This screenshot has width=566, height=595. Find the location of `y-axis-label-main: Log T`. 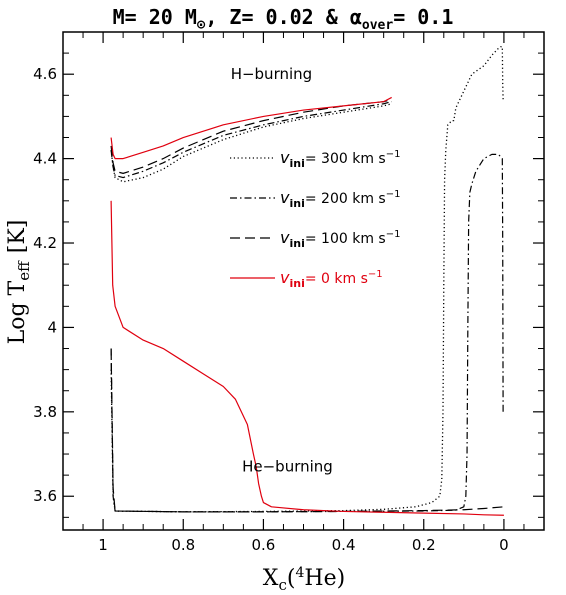

y-axis-label-main: Log T is located at coordinates (17, 312).